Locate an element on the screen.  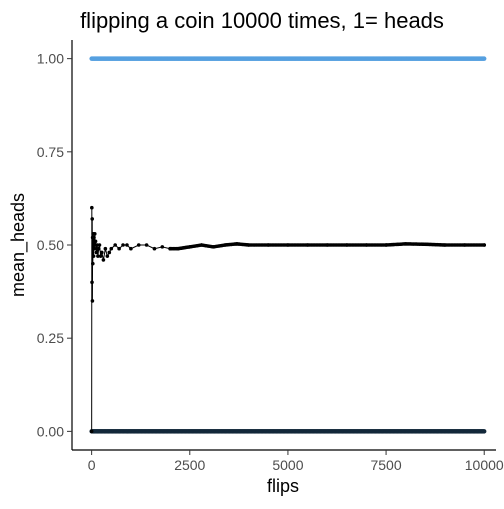
x-axis-label: flips is located at coordinates (283, 486).